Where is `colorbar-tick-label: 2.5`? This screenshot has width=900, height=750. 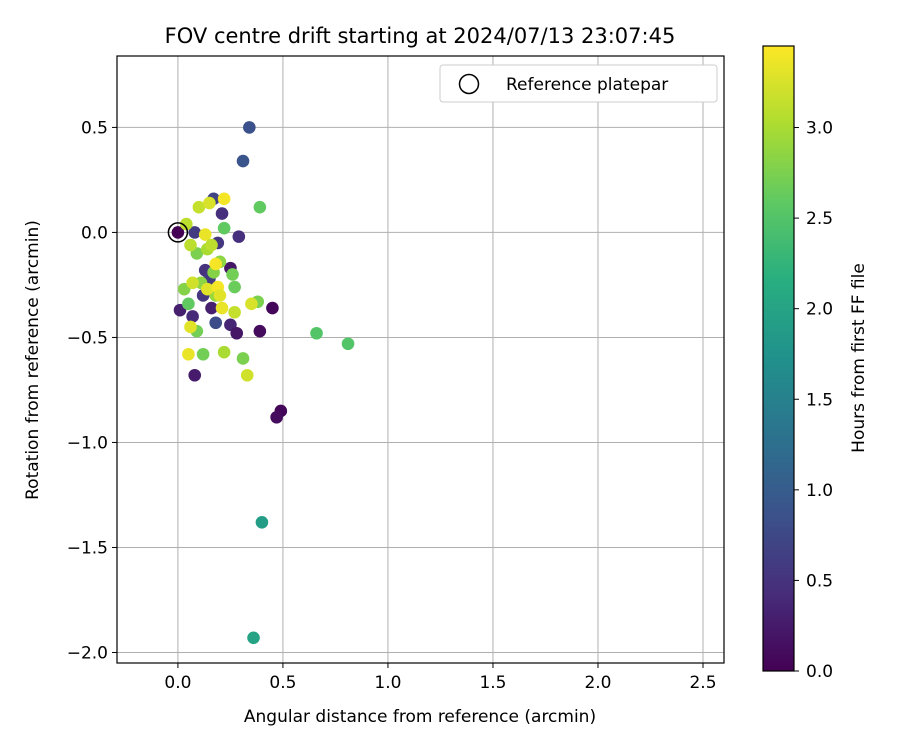 colorbar-tick-label: 2.5 is located at coordinates (819, 219).